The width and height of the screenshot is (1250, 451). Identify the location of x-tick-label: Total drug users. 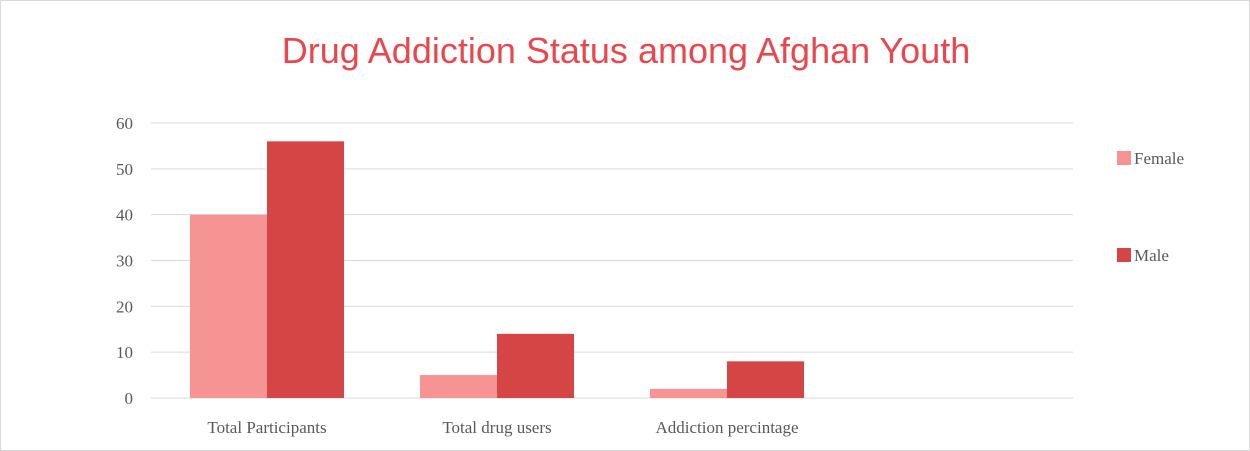
(496, 427).